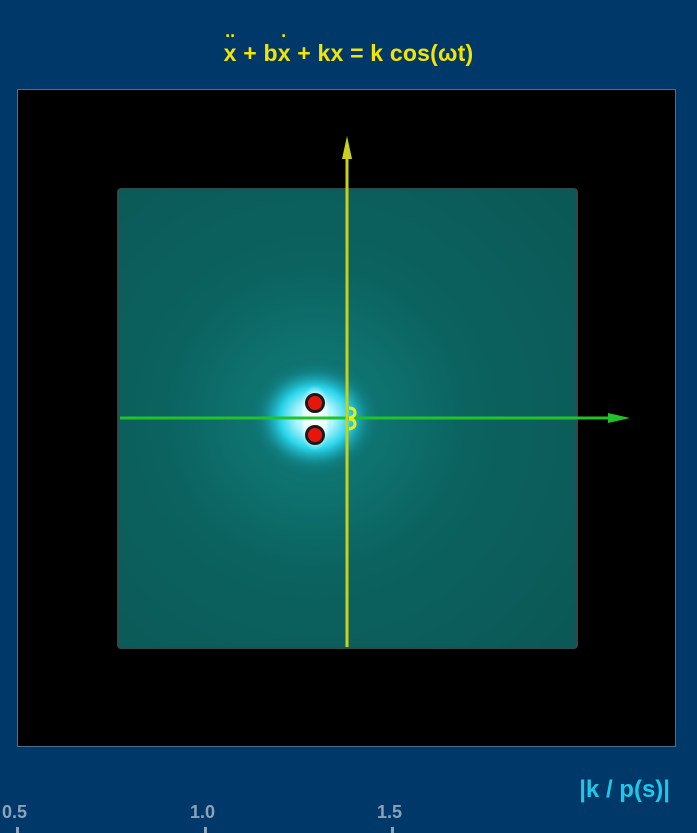 The height and width of the screenshot is (833, 697). What do you see at coordinates (315, 435) in the screenshot?
I see `pole-lower` at bounding box center [315, 435].